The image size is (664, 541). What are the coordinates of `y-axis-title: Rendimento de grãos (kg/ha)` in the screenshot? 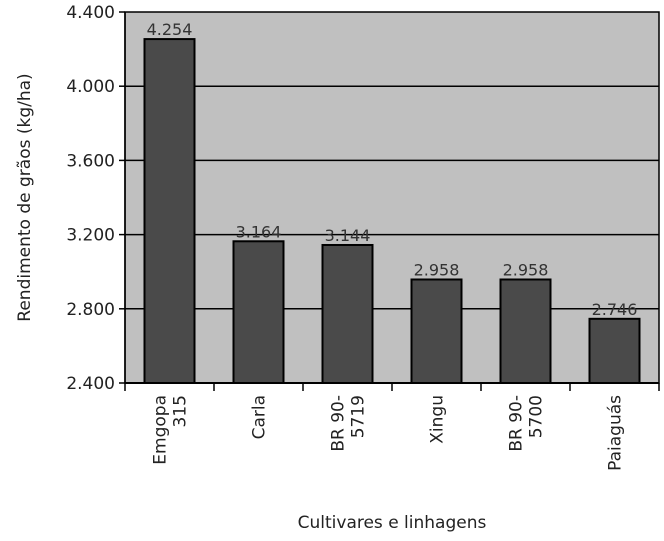 It's located at (25, 197).